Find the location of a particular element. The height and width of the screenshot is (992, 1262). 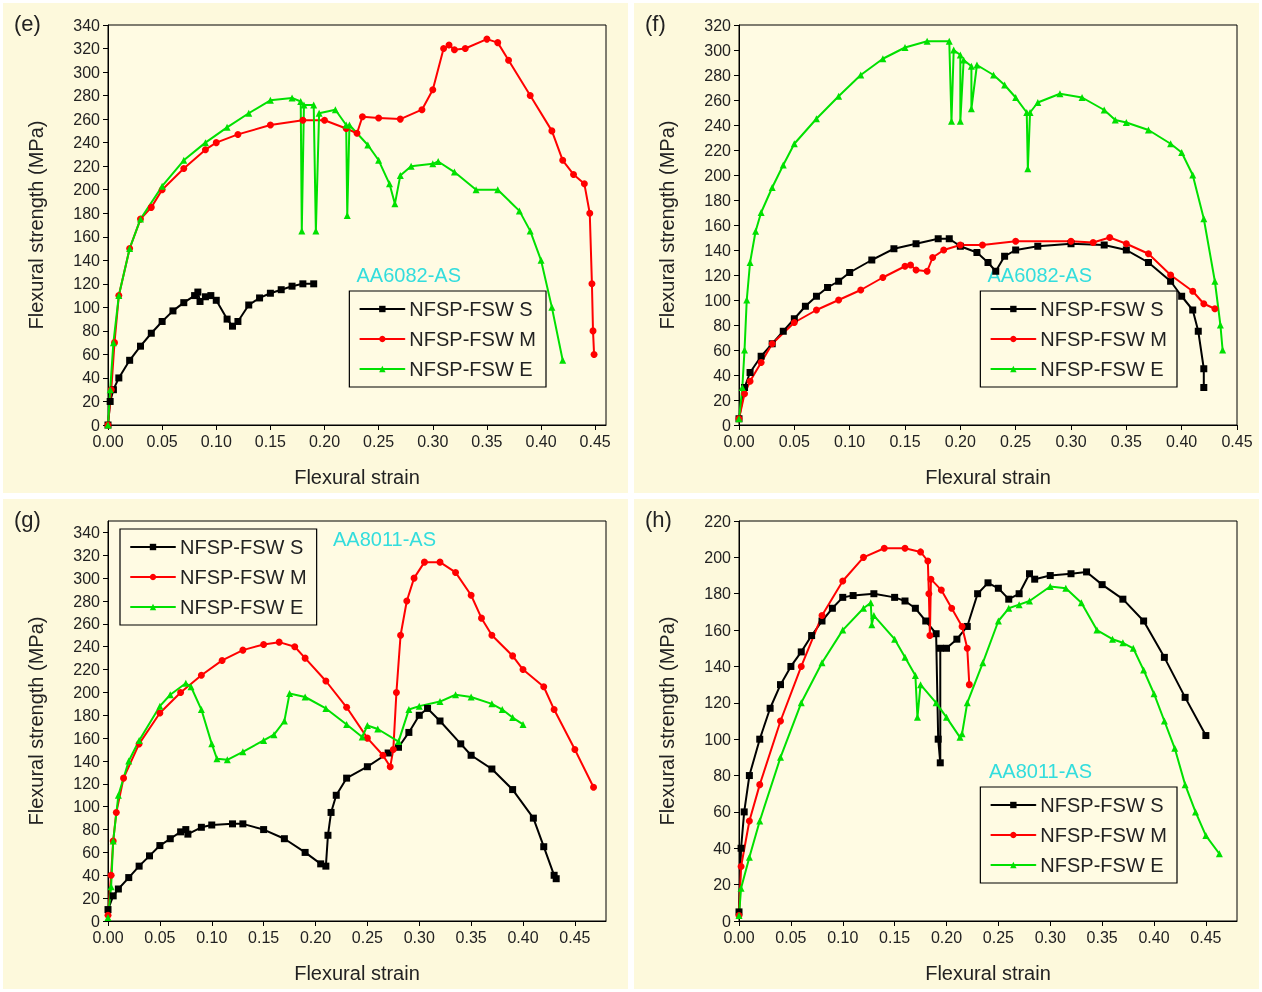

chart-title: (f) is located at coordinates (655, 23).